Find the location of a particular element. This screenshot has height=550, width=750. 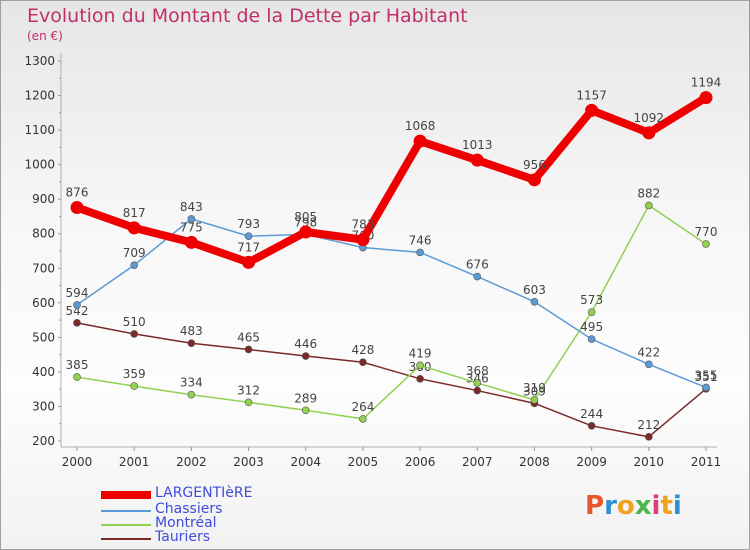

data-label: 843 is located at coordinates (191, 207).